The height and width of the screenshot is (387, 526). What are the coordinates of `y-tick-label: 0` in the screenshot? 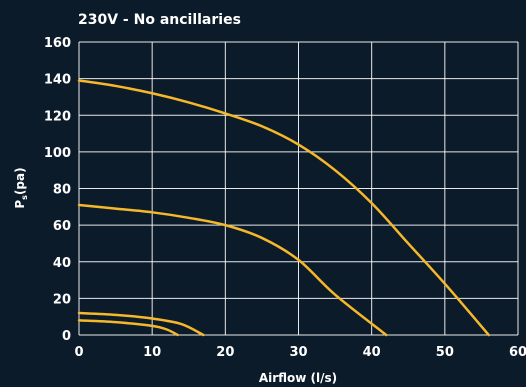 It's located at (66, 336).